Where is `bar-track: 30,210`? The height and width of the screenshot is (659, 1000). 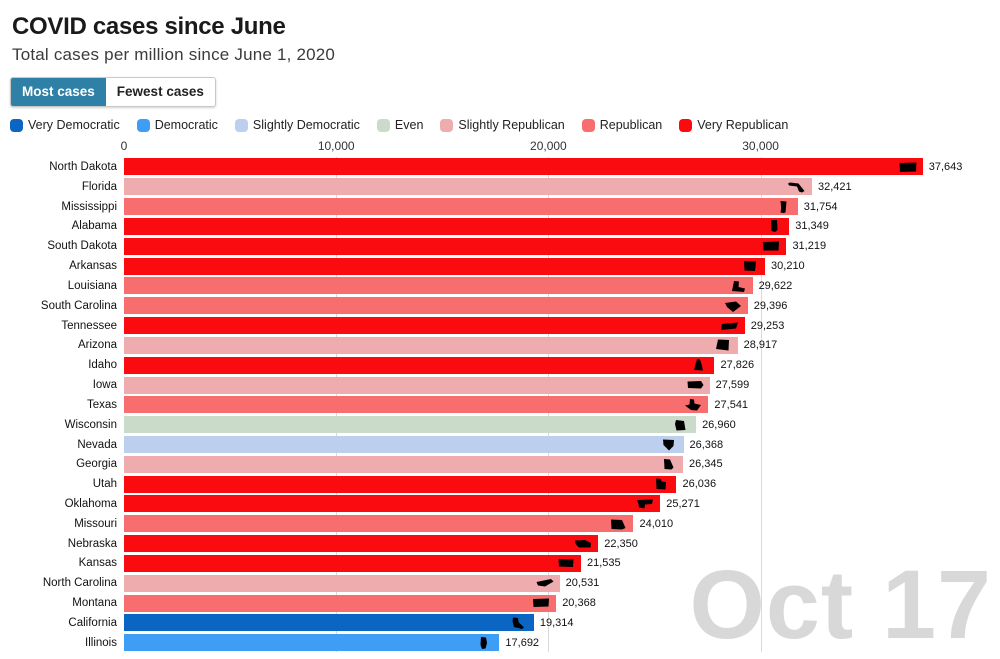
bar-track: 30,210 is located at coordinates (559, 266).